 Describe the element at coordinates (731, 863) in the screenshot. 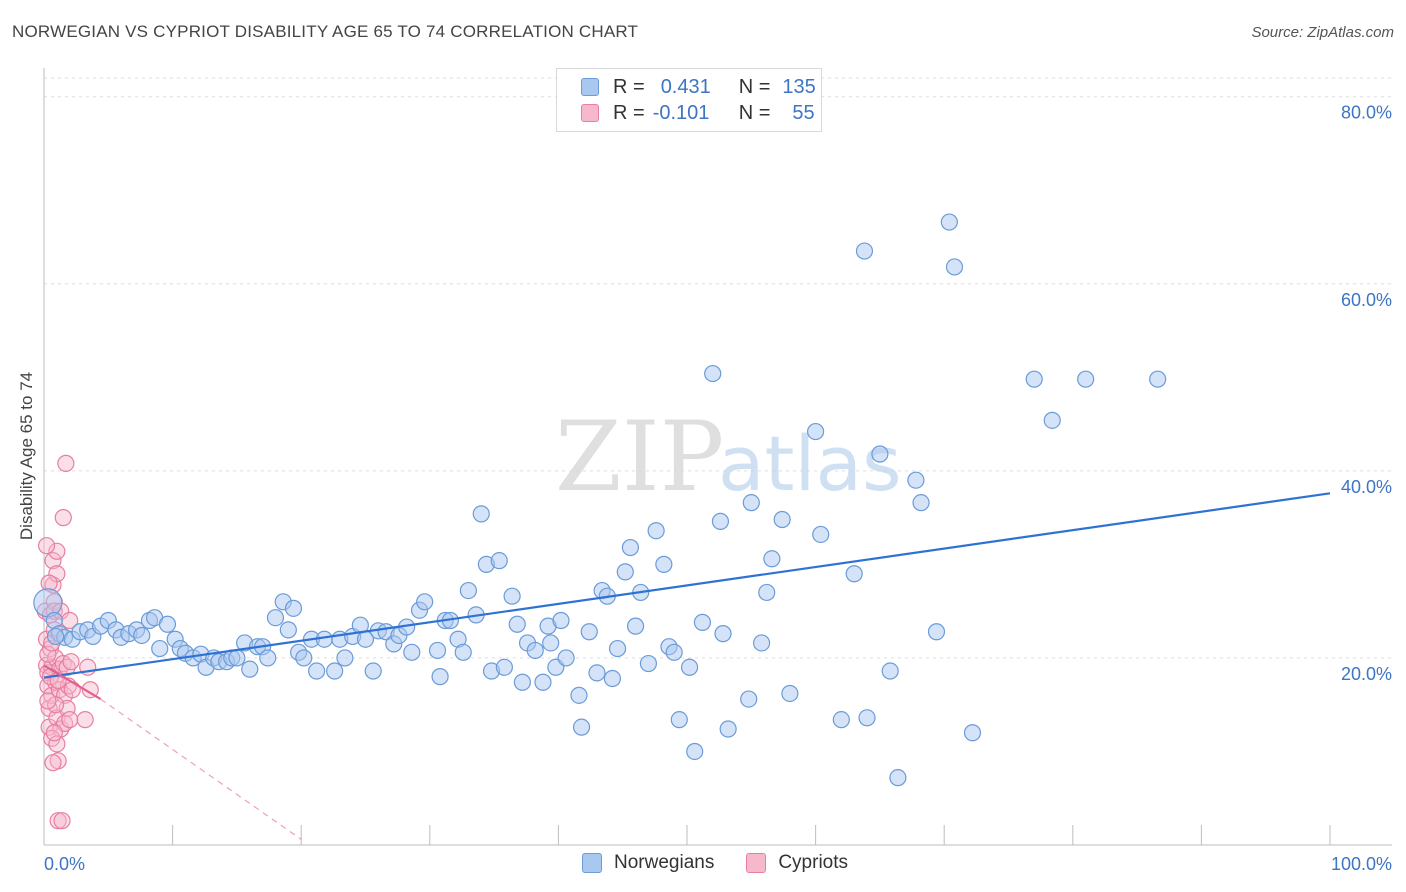

I see `series-legend: Norwegians Cypriots` at that location.